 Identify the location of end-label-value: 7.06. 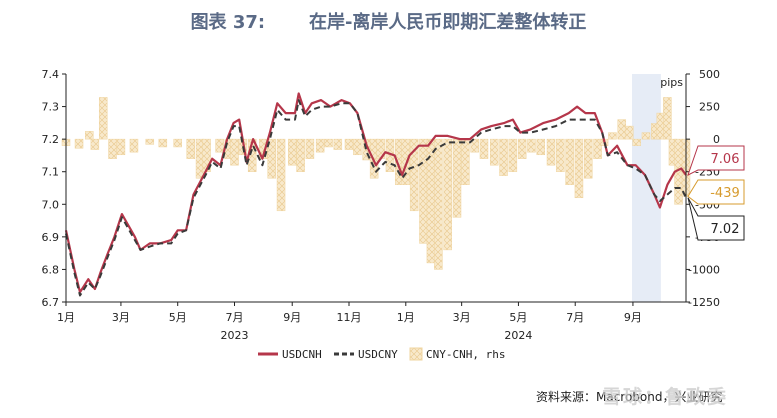
(725, 159).